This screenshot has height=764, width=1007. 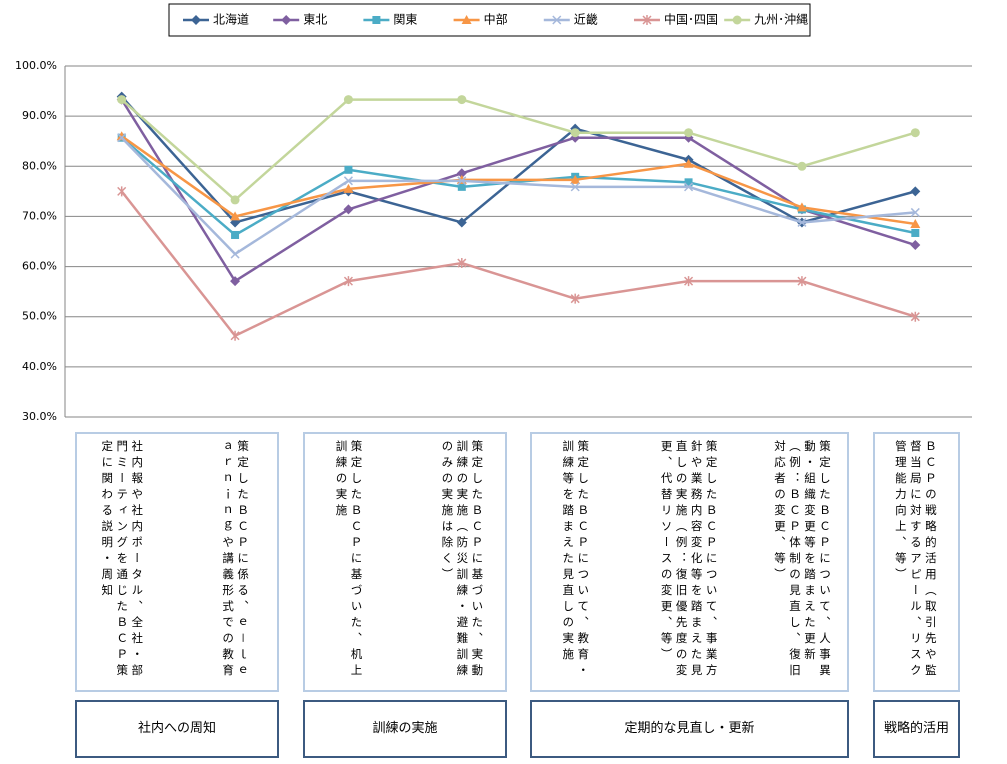 What do you see at coordinates (315, 20) in the screenshot?
I see `legend-label: 東北` at bounding box center [315, 20].